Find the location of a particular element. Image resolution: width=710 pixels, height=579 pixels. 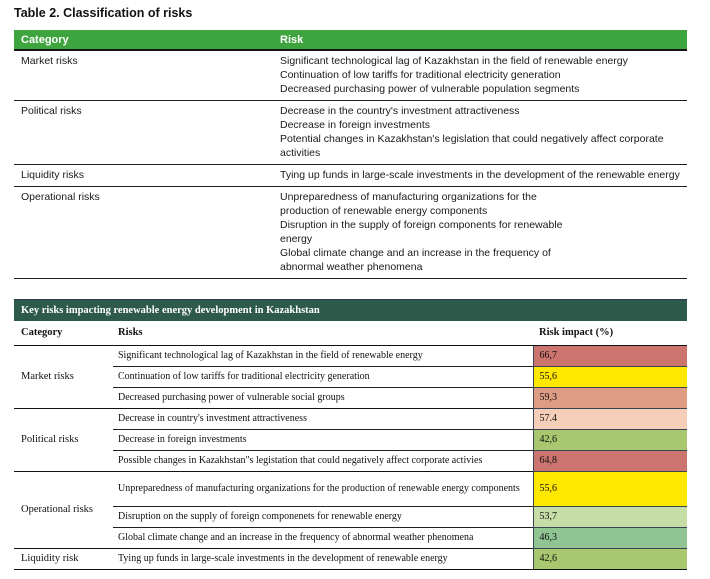

column-header-risks: Risks is located at coordinates (323, 333).